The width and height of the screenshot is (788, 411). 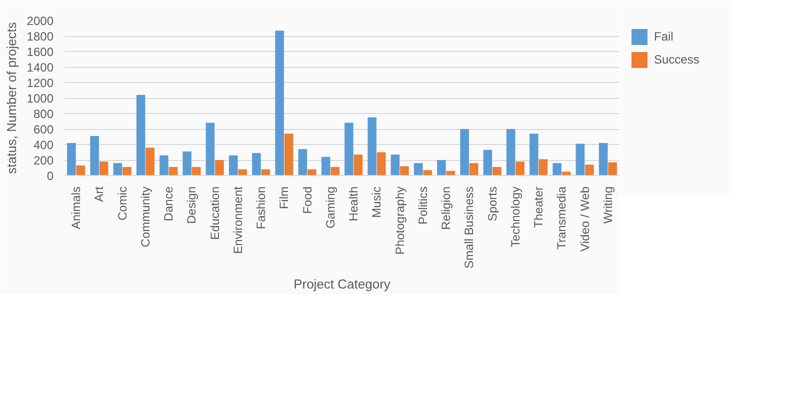 I want to click on x-tick-label: Transmedia, so click(x=561, y=218).